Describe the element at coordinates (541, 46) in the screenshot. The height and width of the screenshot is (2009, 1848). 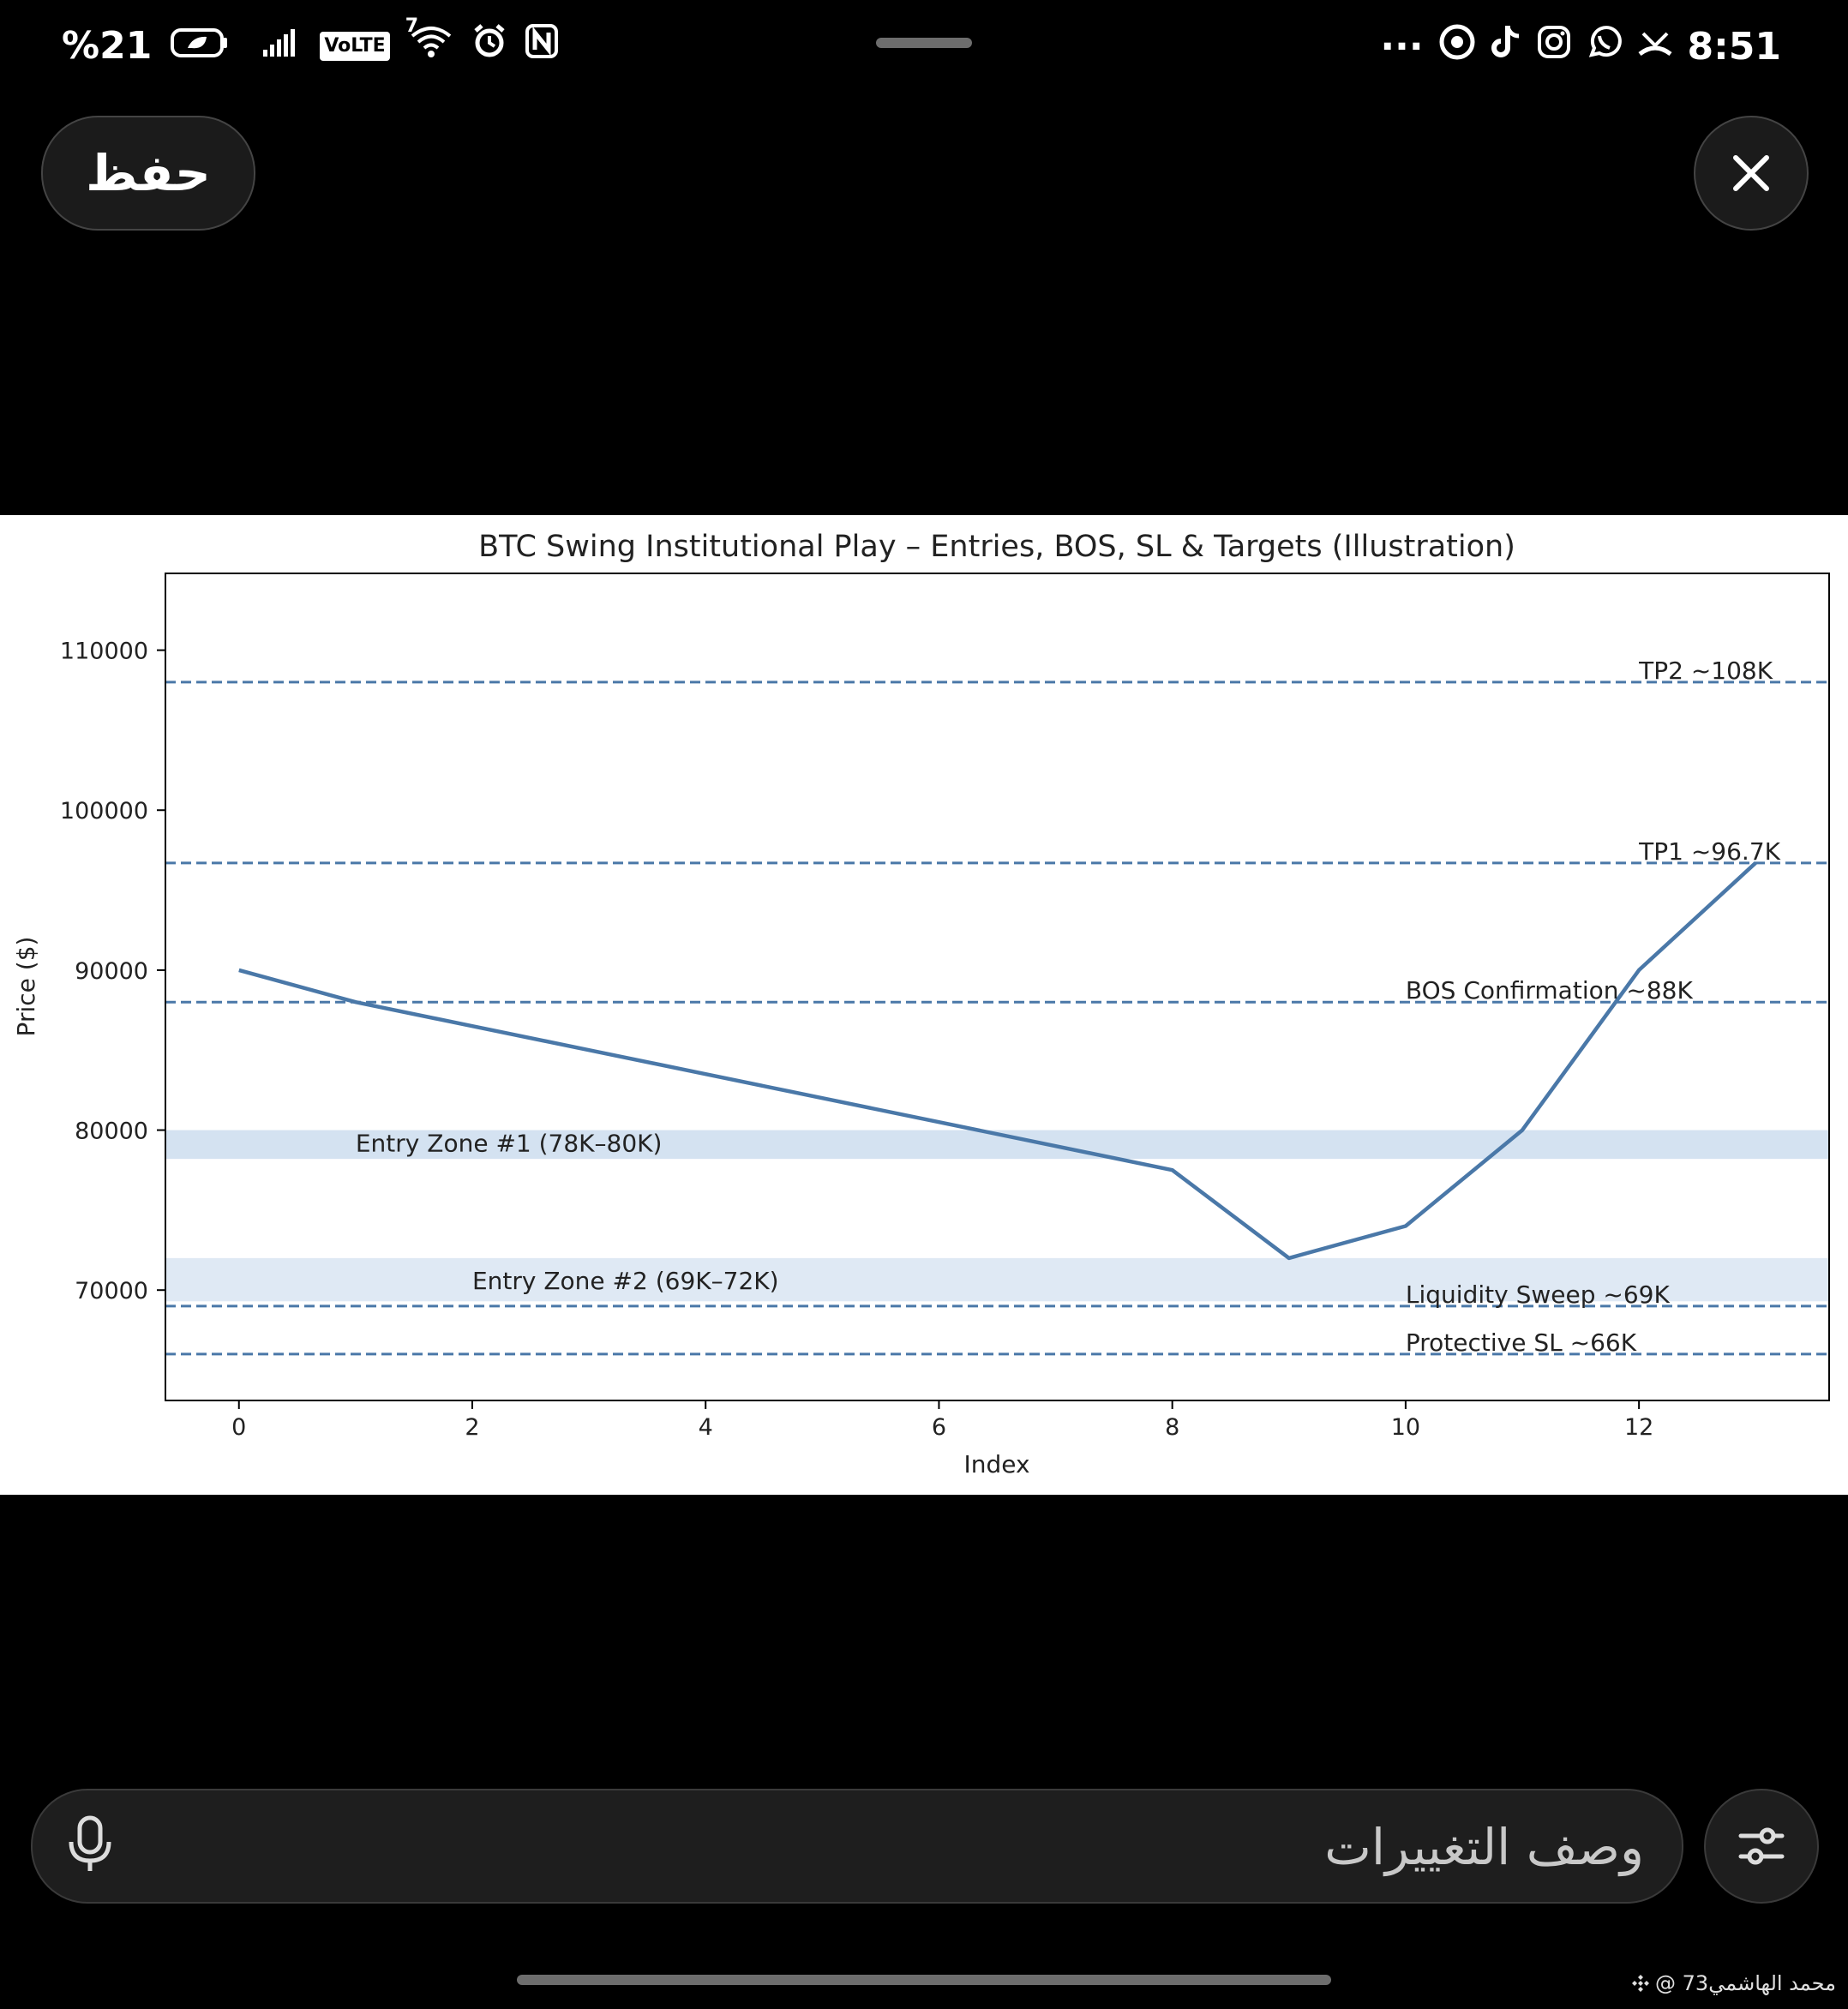
I see `nfc-icon` at that location.